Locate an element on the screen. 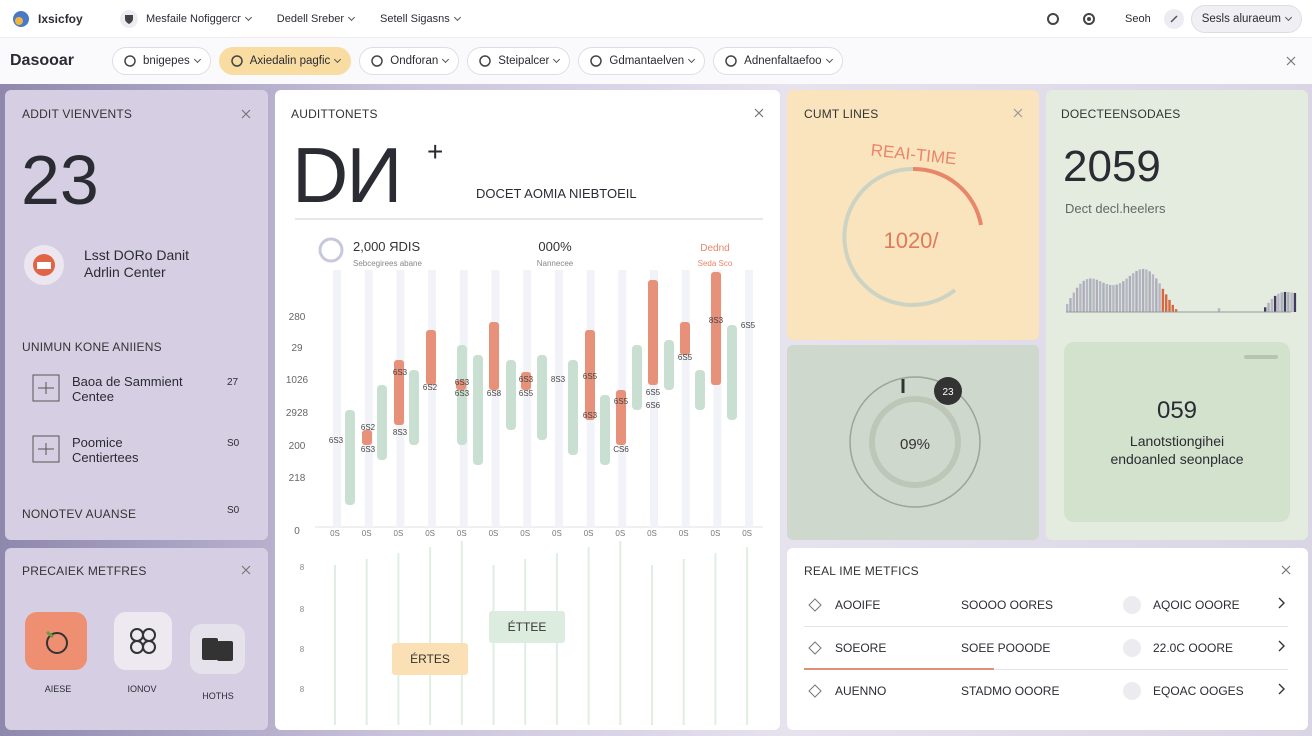 This screenshot has width=1312, height=736. track is located at coordinates (558, 398).